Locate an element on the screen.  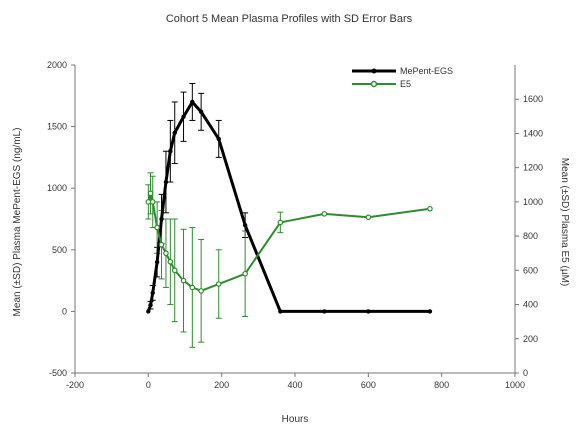
y-right-tick-labels: 0 200 400 600 800 1000 1200 1400 1600 is located at coordinates (529, 236).